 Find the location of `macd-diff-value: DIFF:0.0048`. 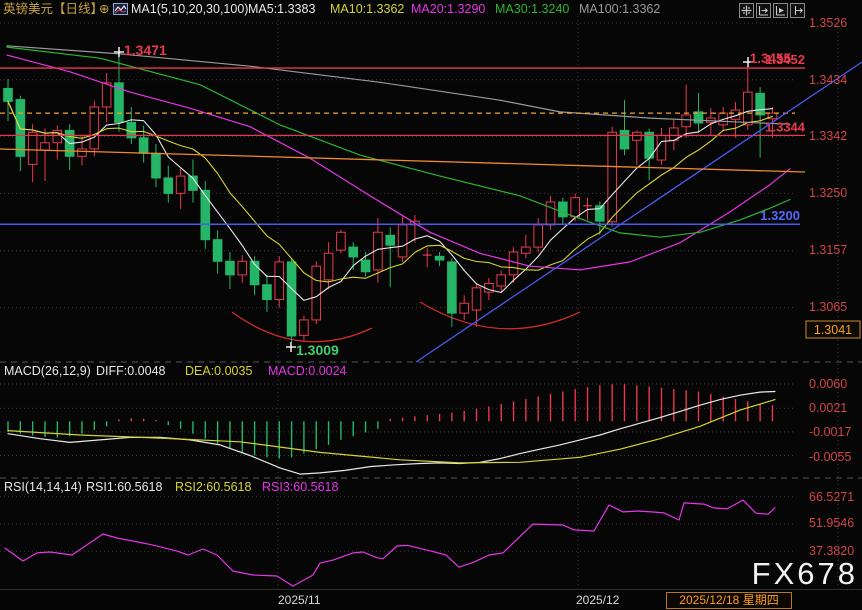

macd-diff-value: DIFF:0.0048 is located at coordinates (131, 371).